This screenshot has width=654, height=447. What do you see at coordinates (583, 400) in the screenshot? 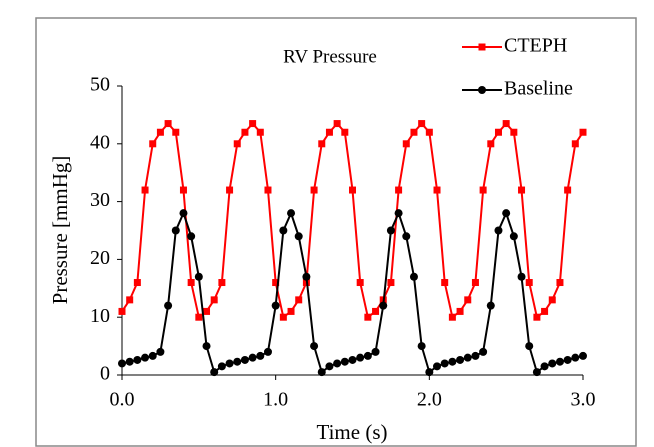
I see `x-tick-label: 3.0` at bounding box center [583, 400].